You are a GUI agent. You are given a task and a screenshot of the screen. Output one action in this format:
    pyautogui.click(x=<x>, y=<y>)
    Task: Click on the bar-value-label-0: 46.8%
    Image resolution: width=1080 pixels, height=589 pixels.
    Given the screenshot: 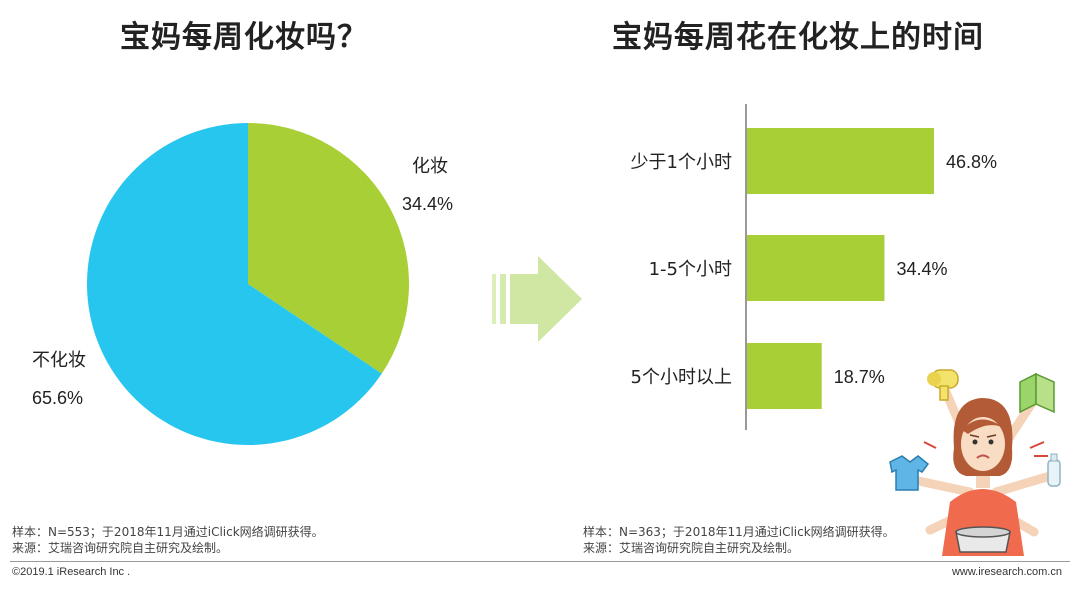 What is the action you would take?
    pyautogui.click(x=971, y=162)
    